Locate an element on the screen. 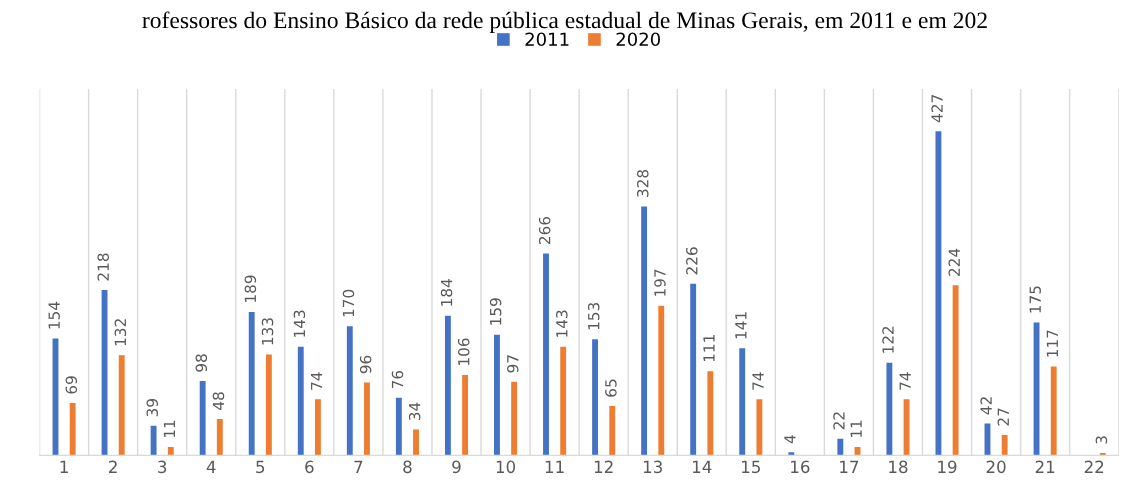 This screenshot has width=1130, height=495. legend-label: 2020 is located at coordinates (638, 39).